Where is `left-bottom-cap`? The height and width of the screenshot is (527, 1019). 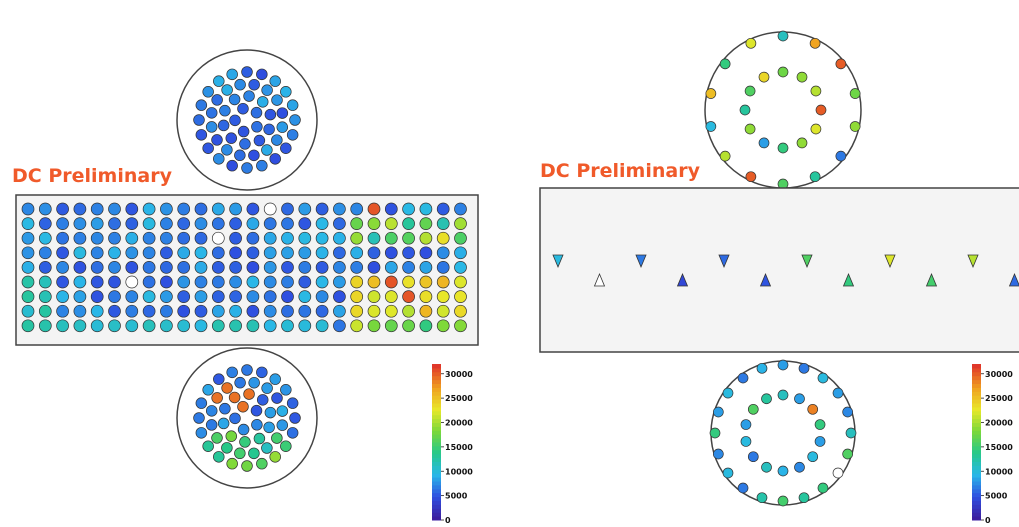 left-bottom-cap is located at coordinates (247, 418).